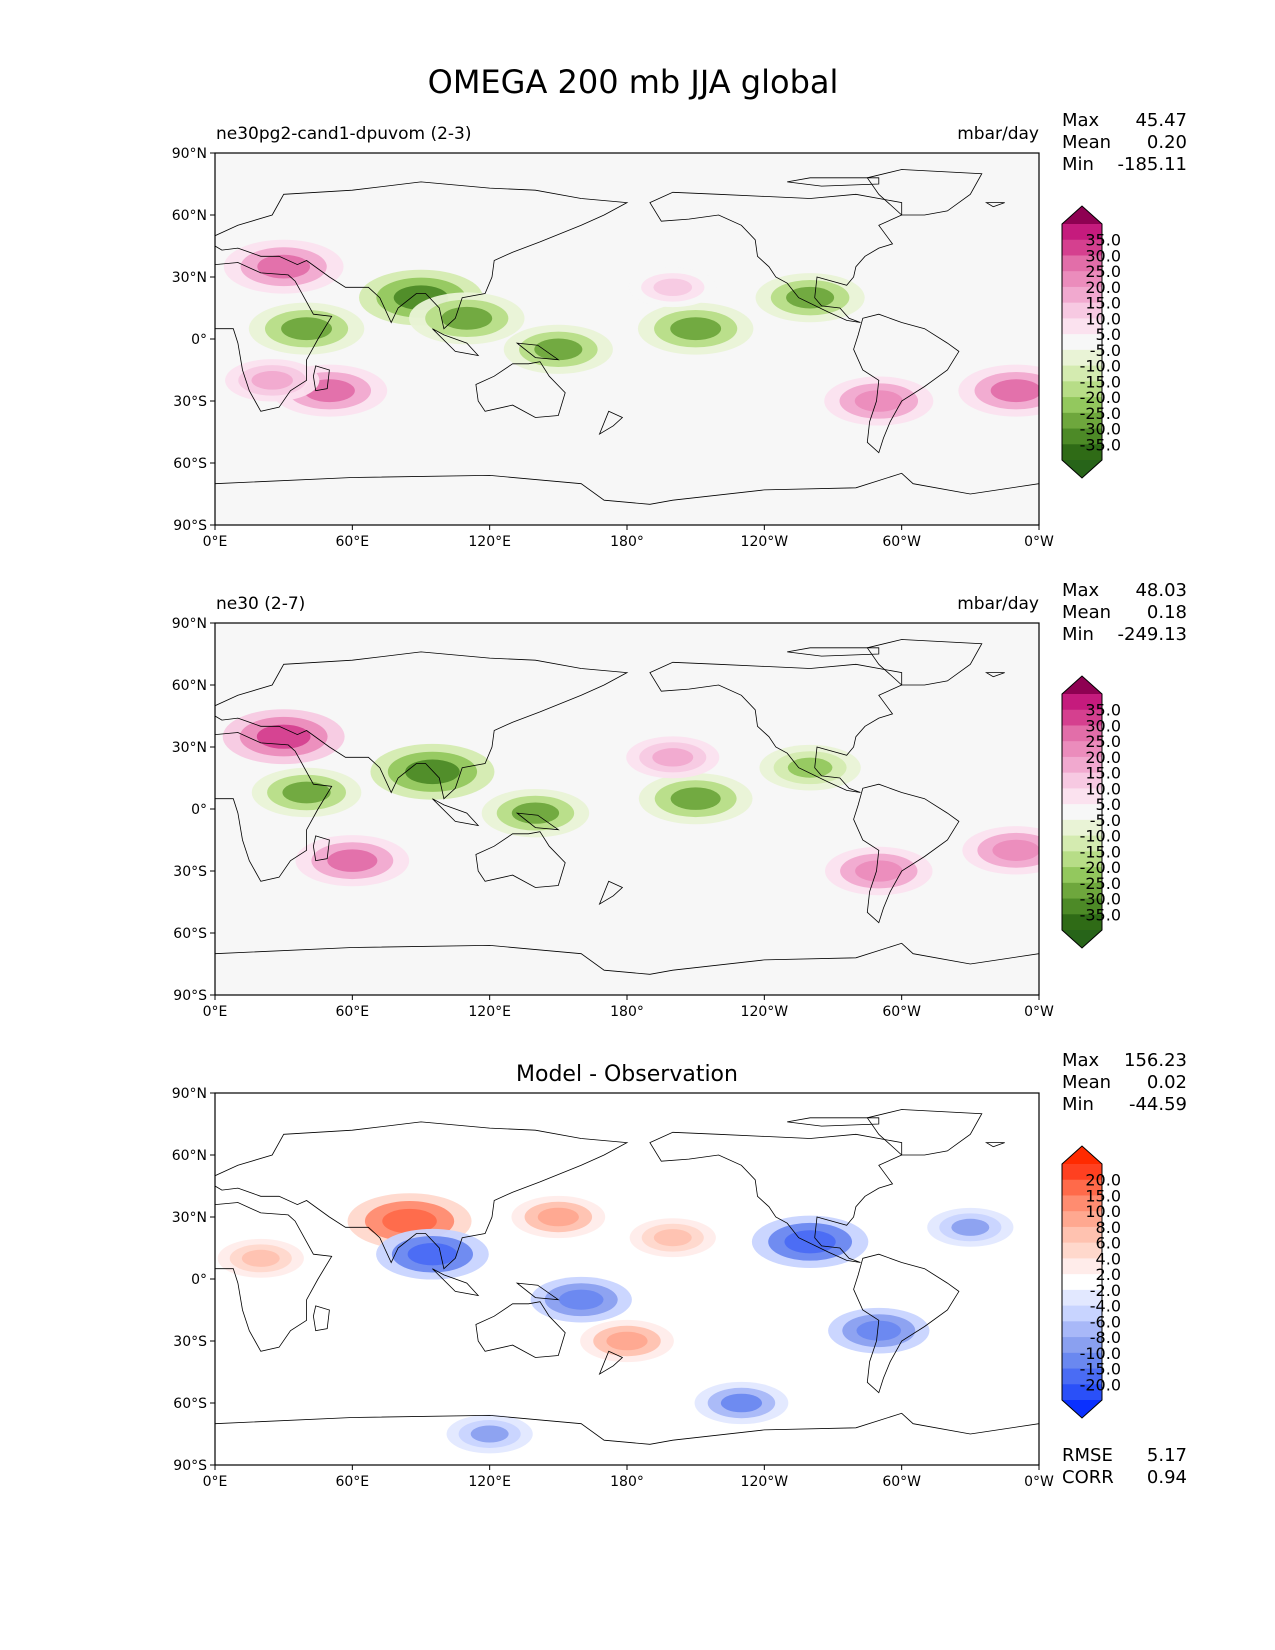 This screenshot has height=1650, width=1275. What do you see at coordinates (1105, 1306) in the screenshot?
I see `colorbar-label: -4.0` at bounding box center [1105, 1306].